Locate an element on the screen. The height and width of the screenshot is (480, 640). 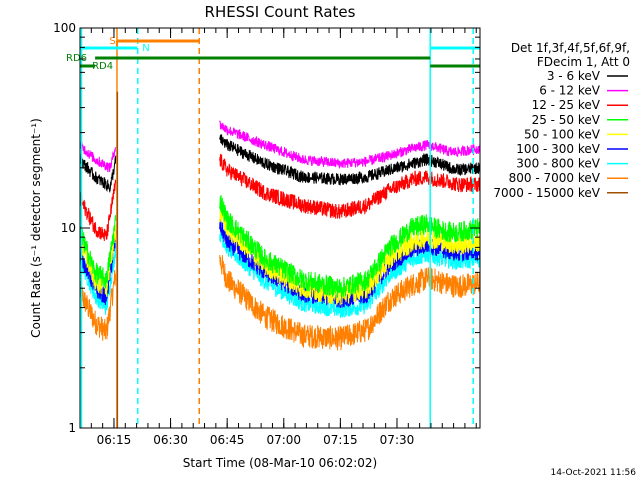
y-axis-label: Count Rate (s⁻¹ detector segment⁻¹) is located at coordinates (36, 228).